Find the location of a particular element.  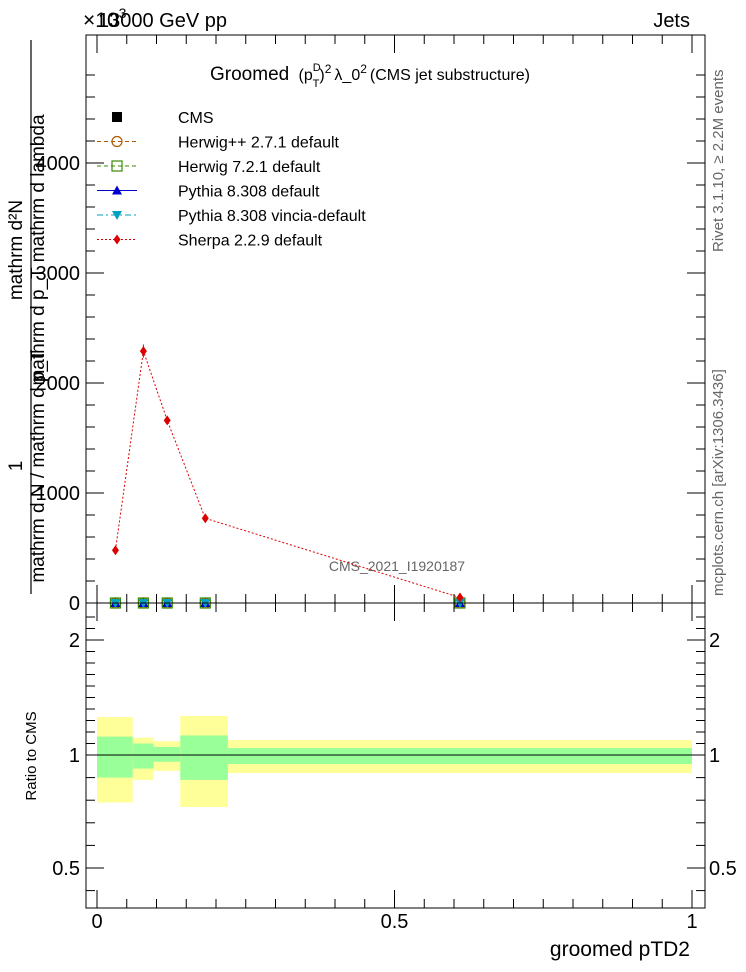

legend-label-2: Herwig 7.2.1 default is located at coordinates (249, 167).